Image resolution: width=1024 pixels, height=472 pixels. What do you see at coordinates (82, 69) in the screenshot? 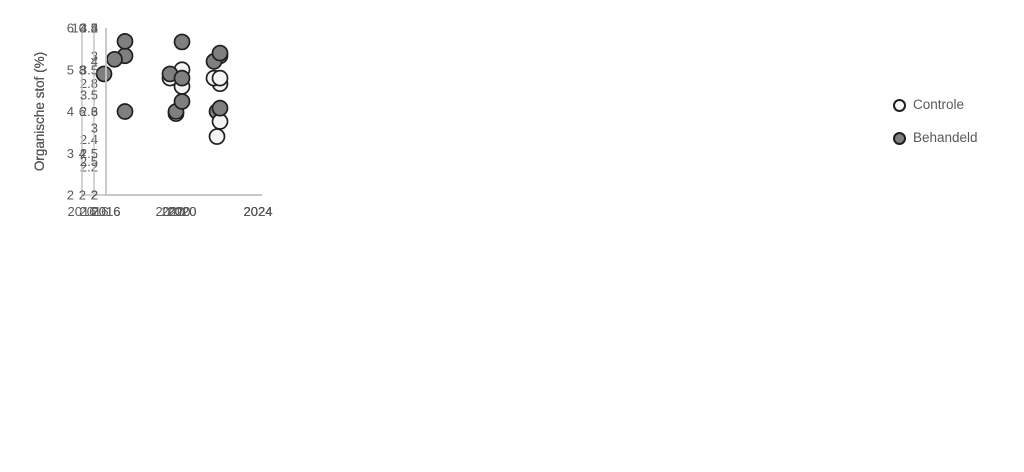
I see `y-tick-label: 8` at bounding box center [82, 69].